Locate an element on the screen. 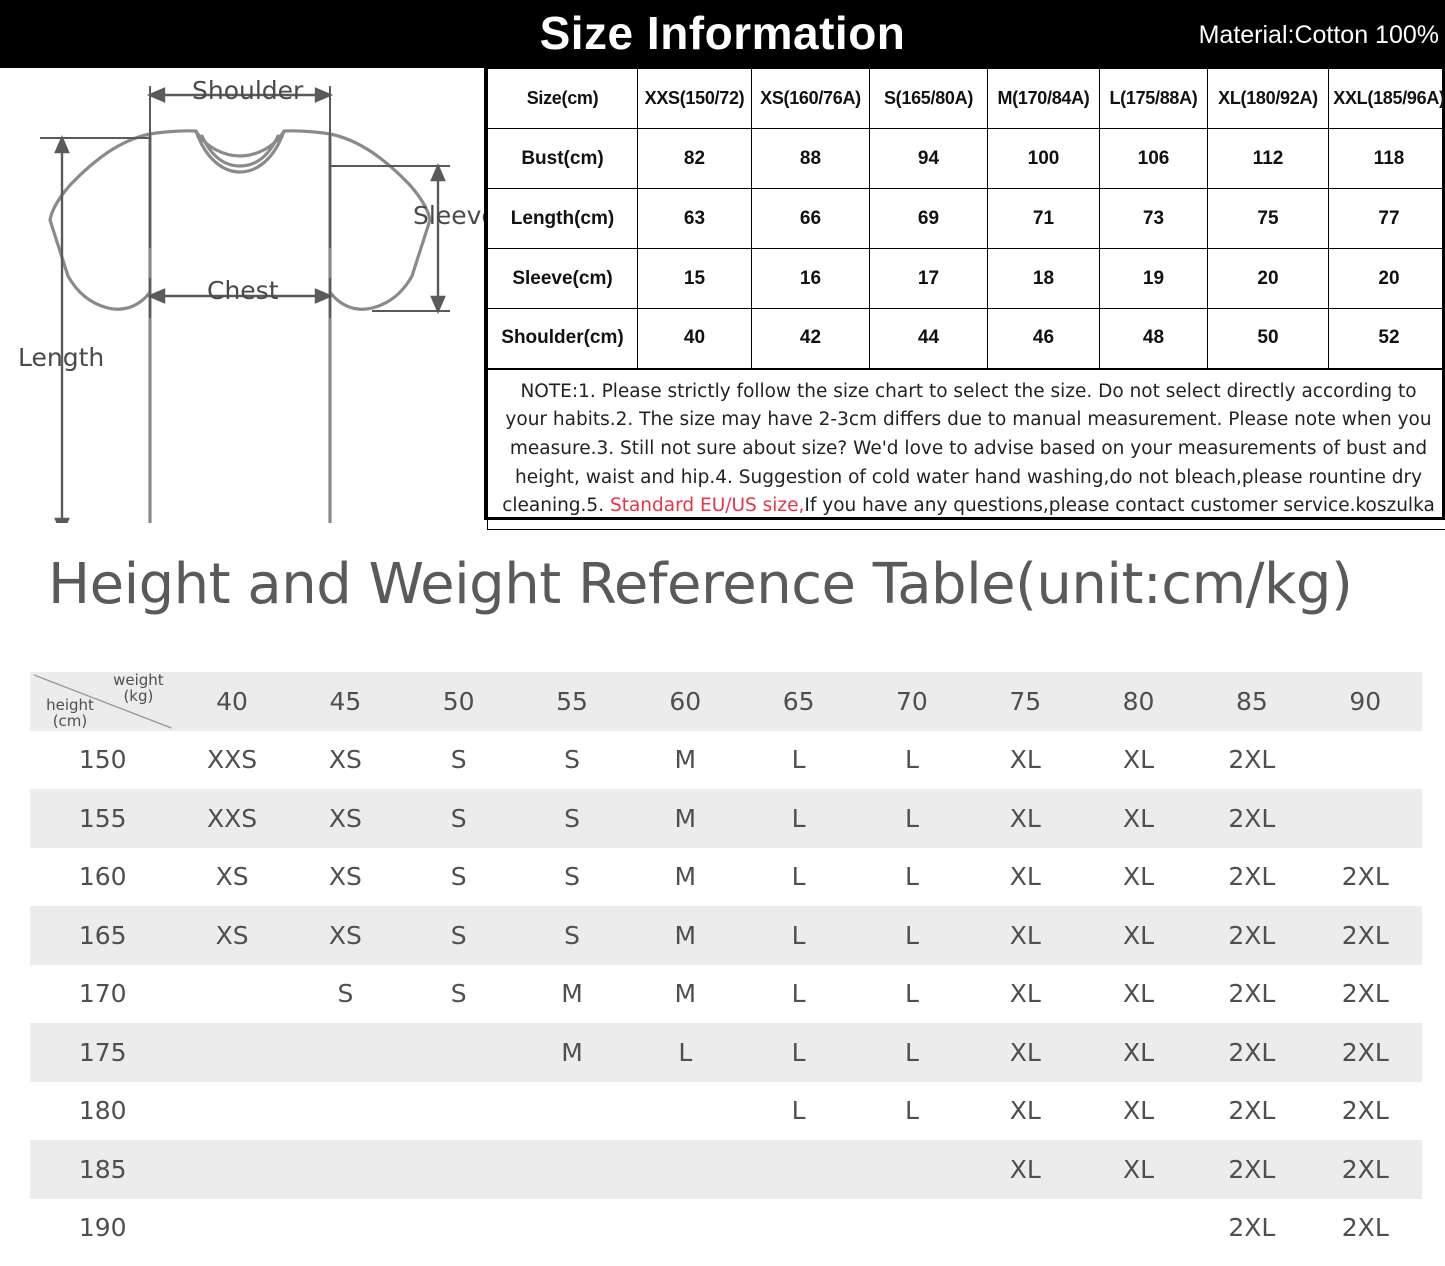 The image size is (1445, 1266). cell-160-70: L is located at coordinates (911, 877).